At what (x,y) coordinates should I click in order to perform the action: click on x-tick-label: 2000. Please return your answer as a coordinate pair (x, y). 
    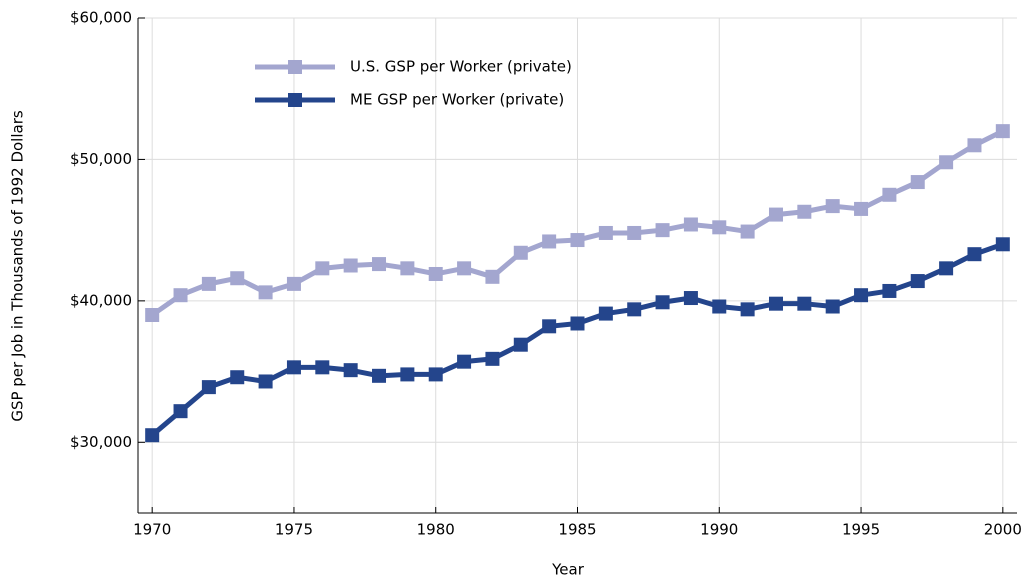
    Looking at the image, I should click on (1003, 530).